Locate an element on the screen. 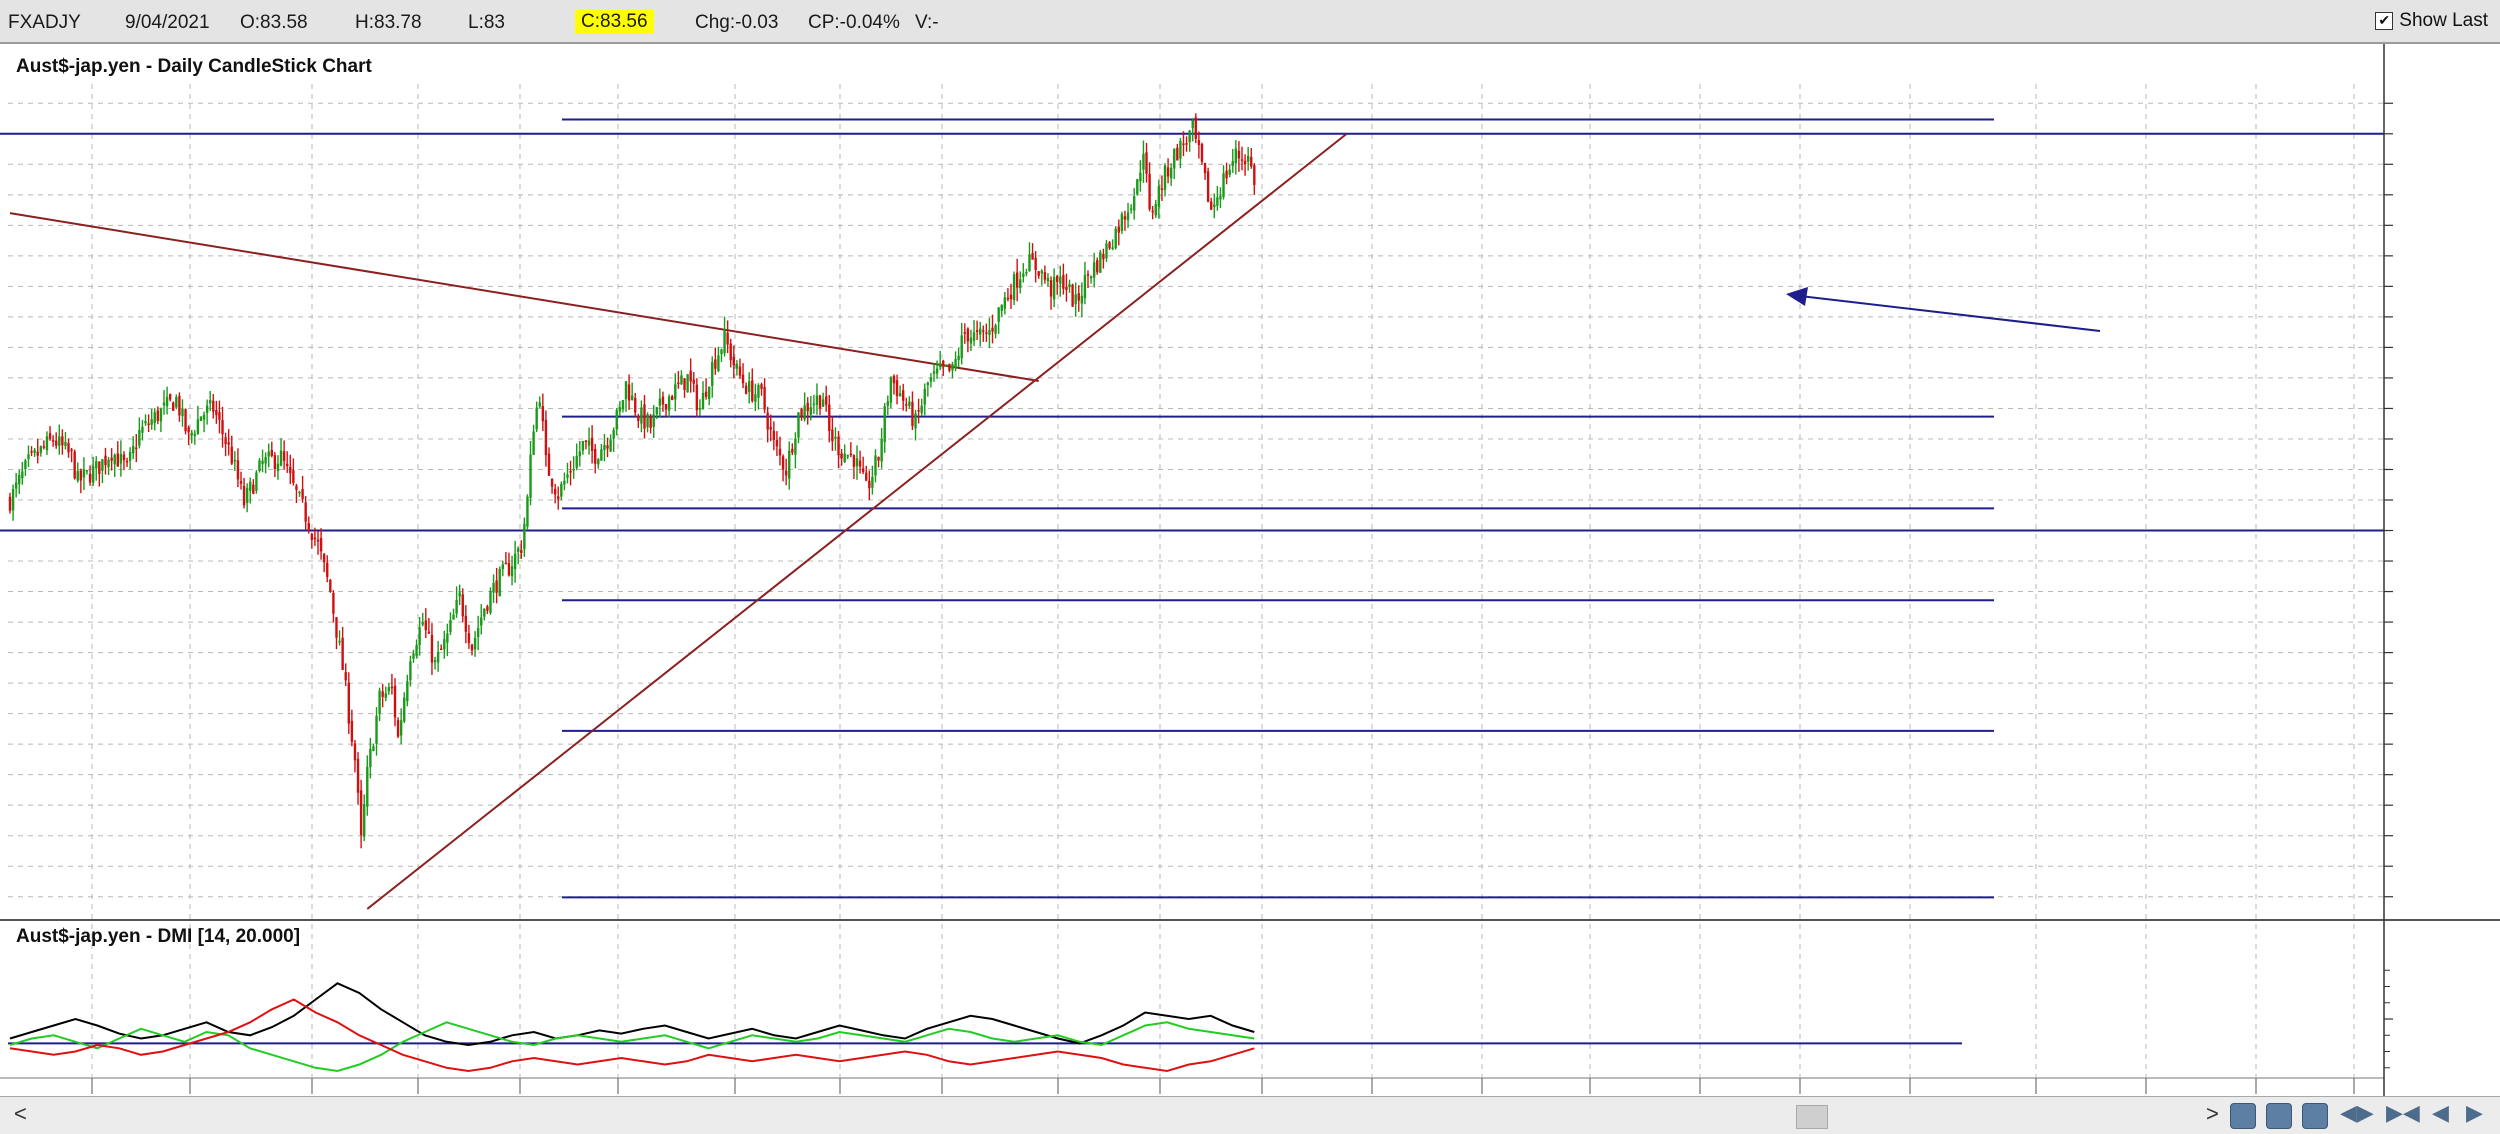 Image resolution: width=2500 pixels, height=1134 pixels. zoom-fit-icon is located at coordinates (2315, 1116).